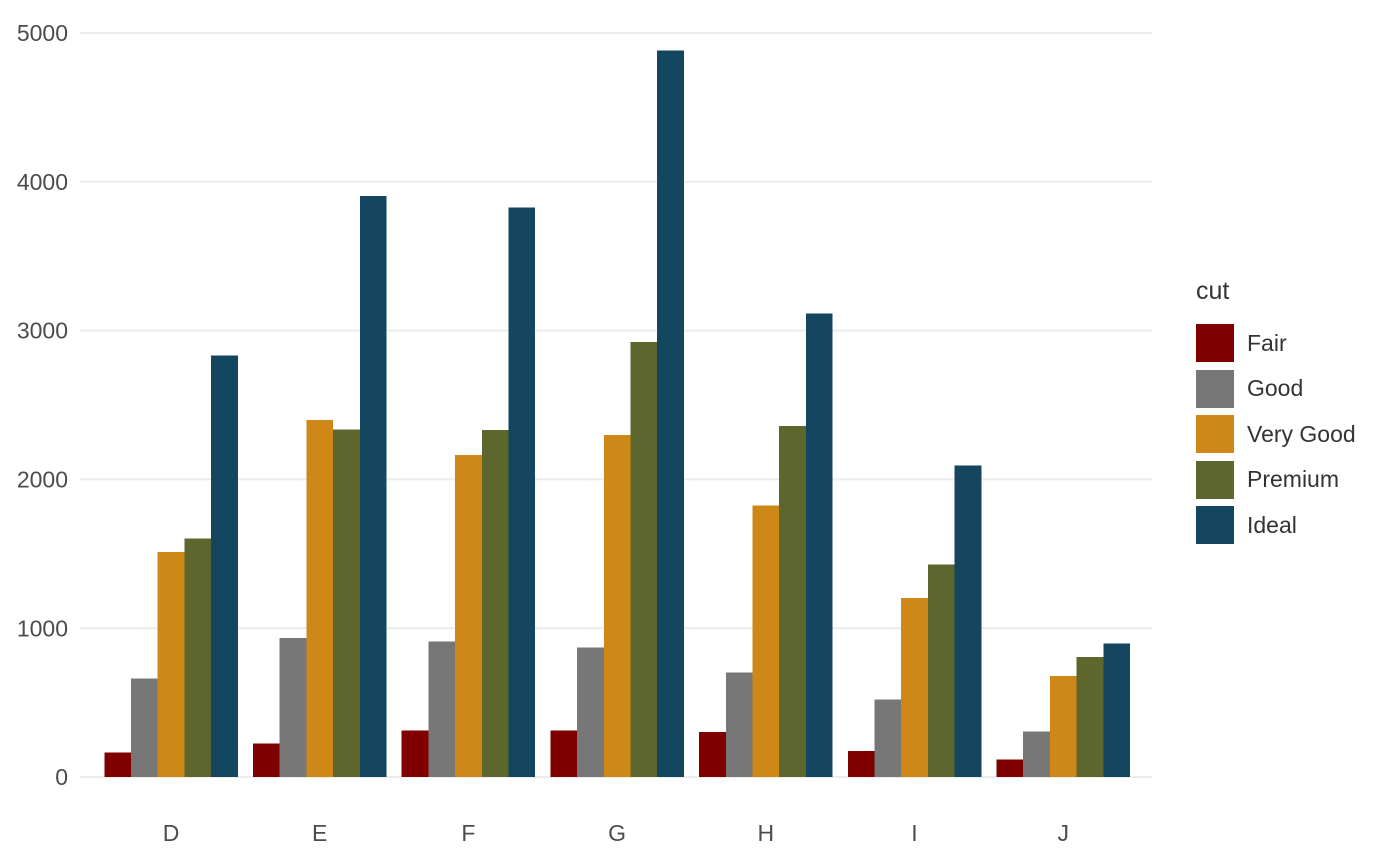 The image size is (1400, 866). Describe the element at coordinates (373, 487) in the screenshot. I see `bar-E-ideal` at that location.